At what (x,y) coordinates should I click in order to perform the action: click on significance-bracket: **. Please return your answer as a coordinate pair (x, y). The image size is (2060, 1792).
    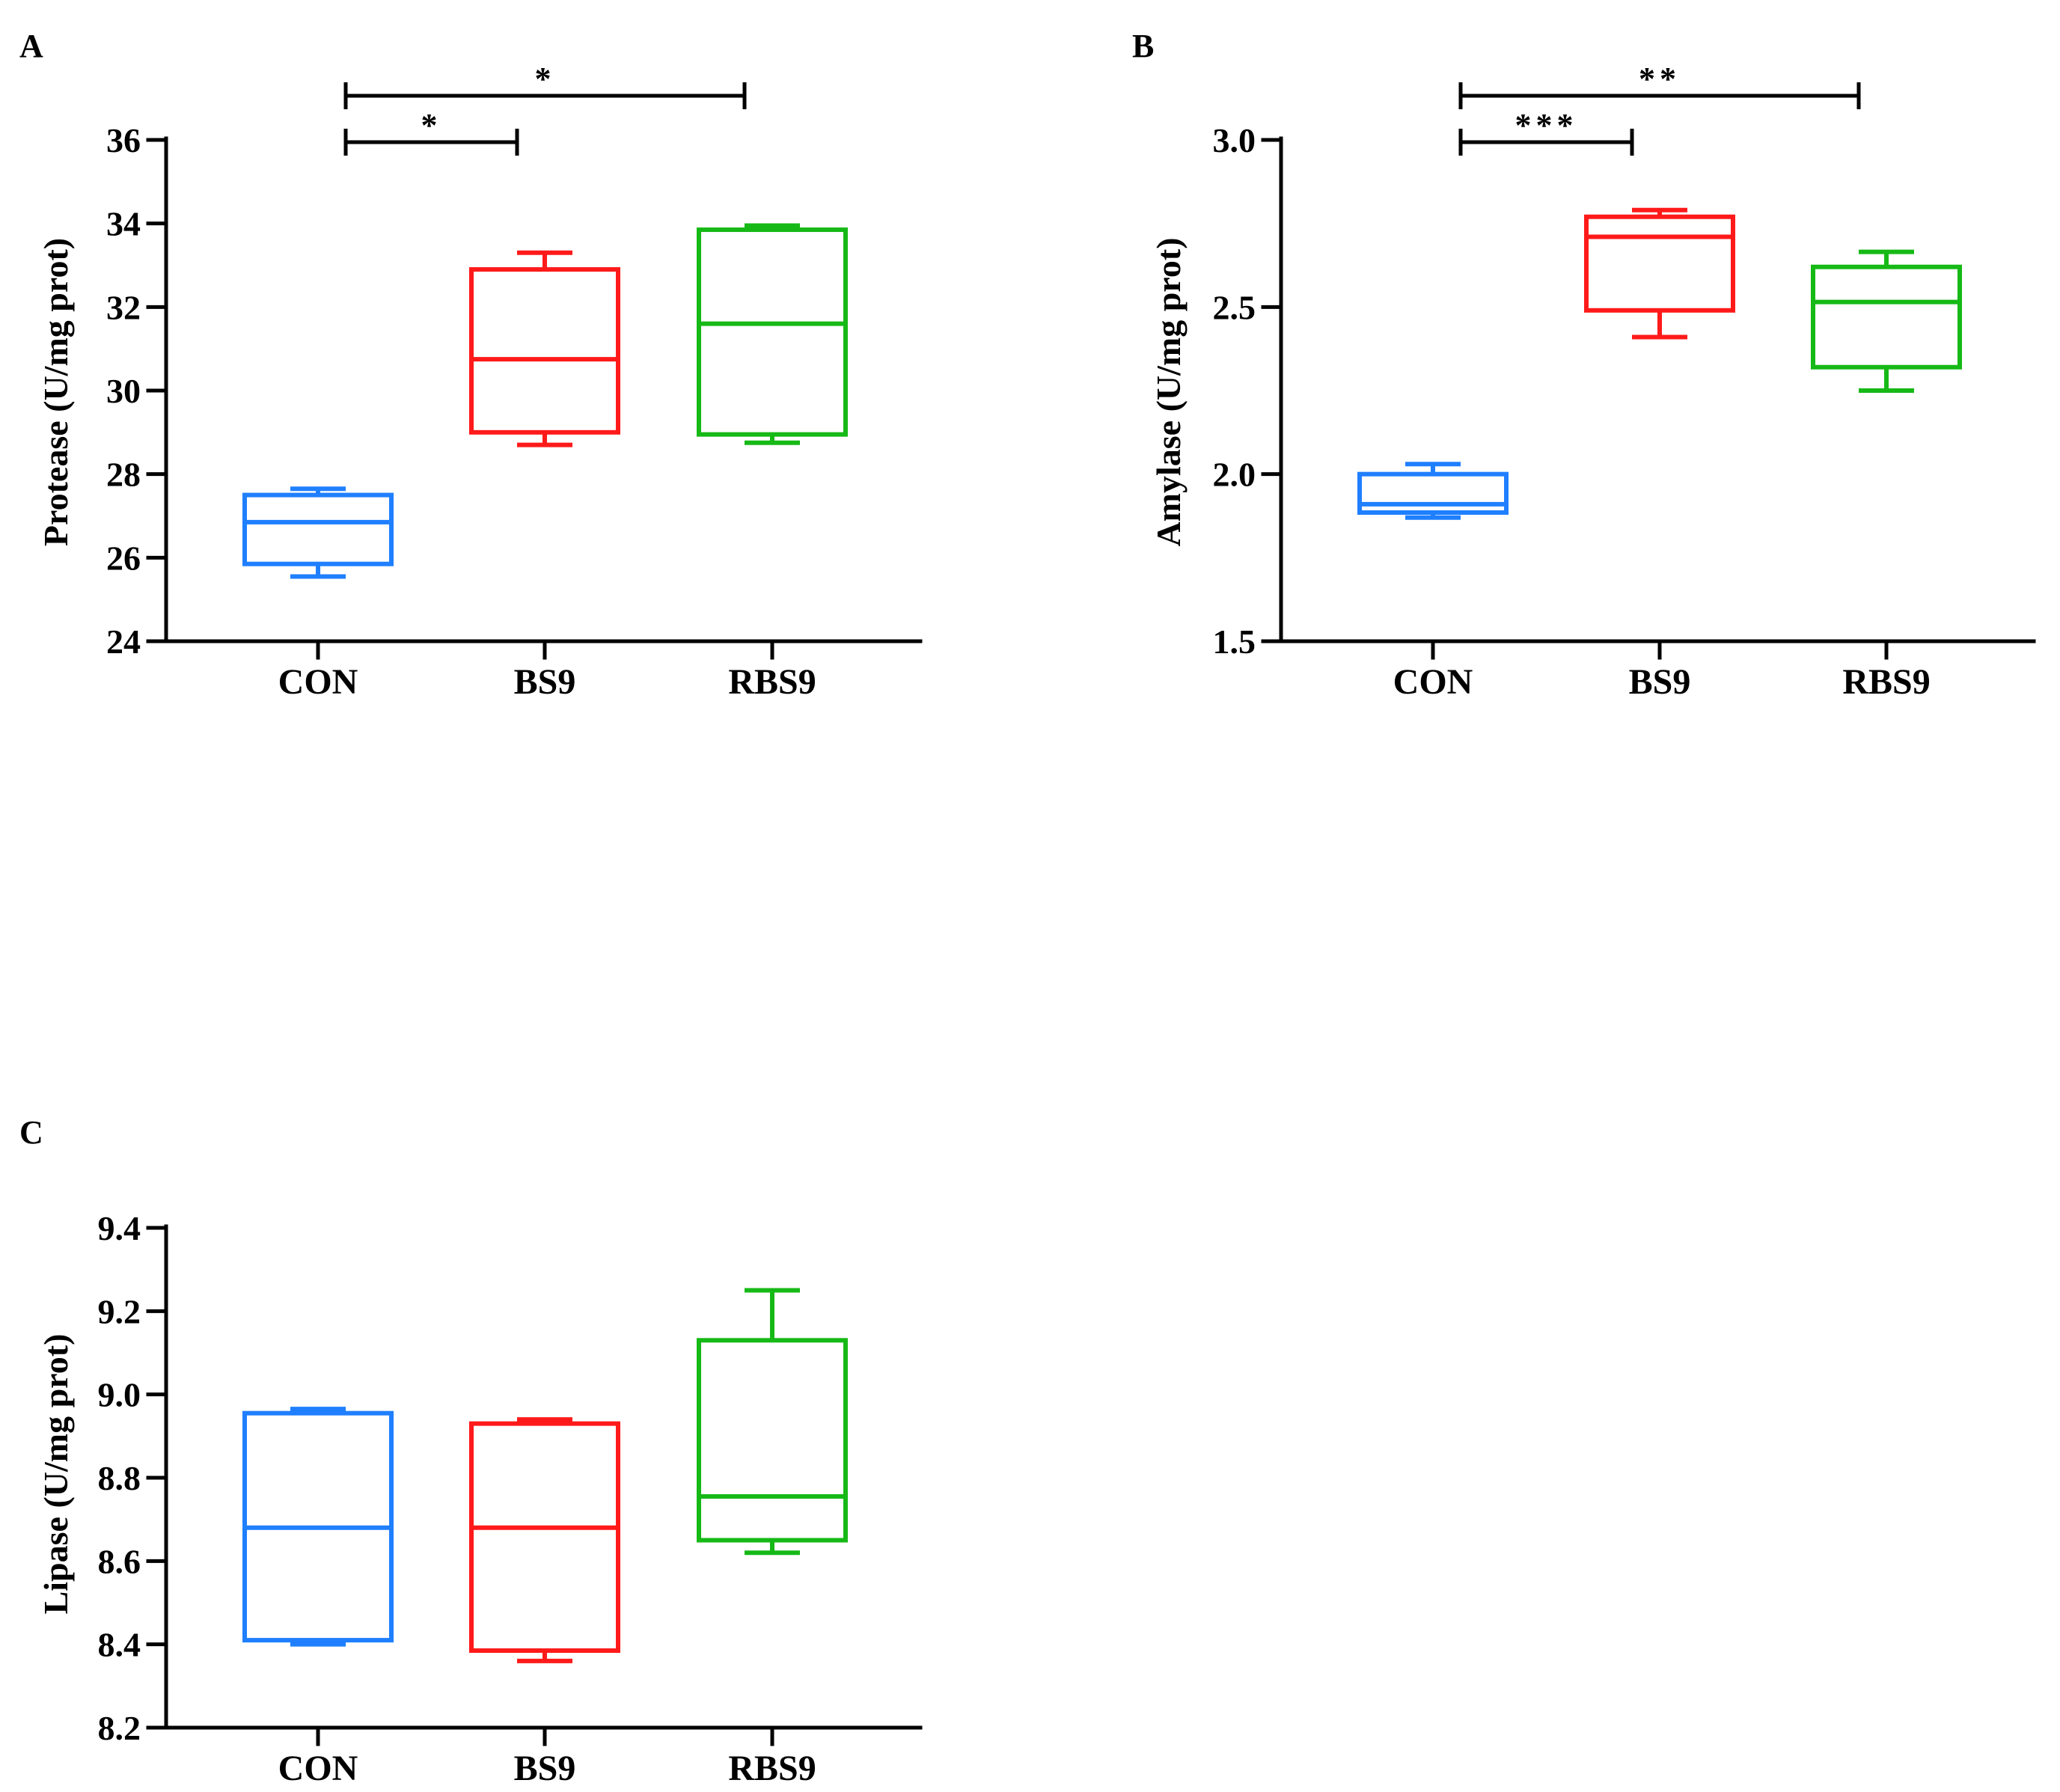
    Looking at the image, I should click on (1659, 85).